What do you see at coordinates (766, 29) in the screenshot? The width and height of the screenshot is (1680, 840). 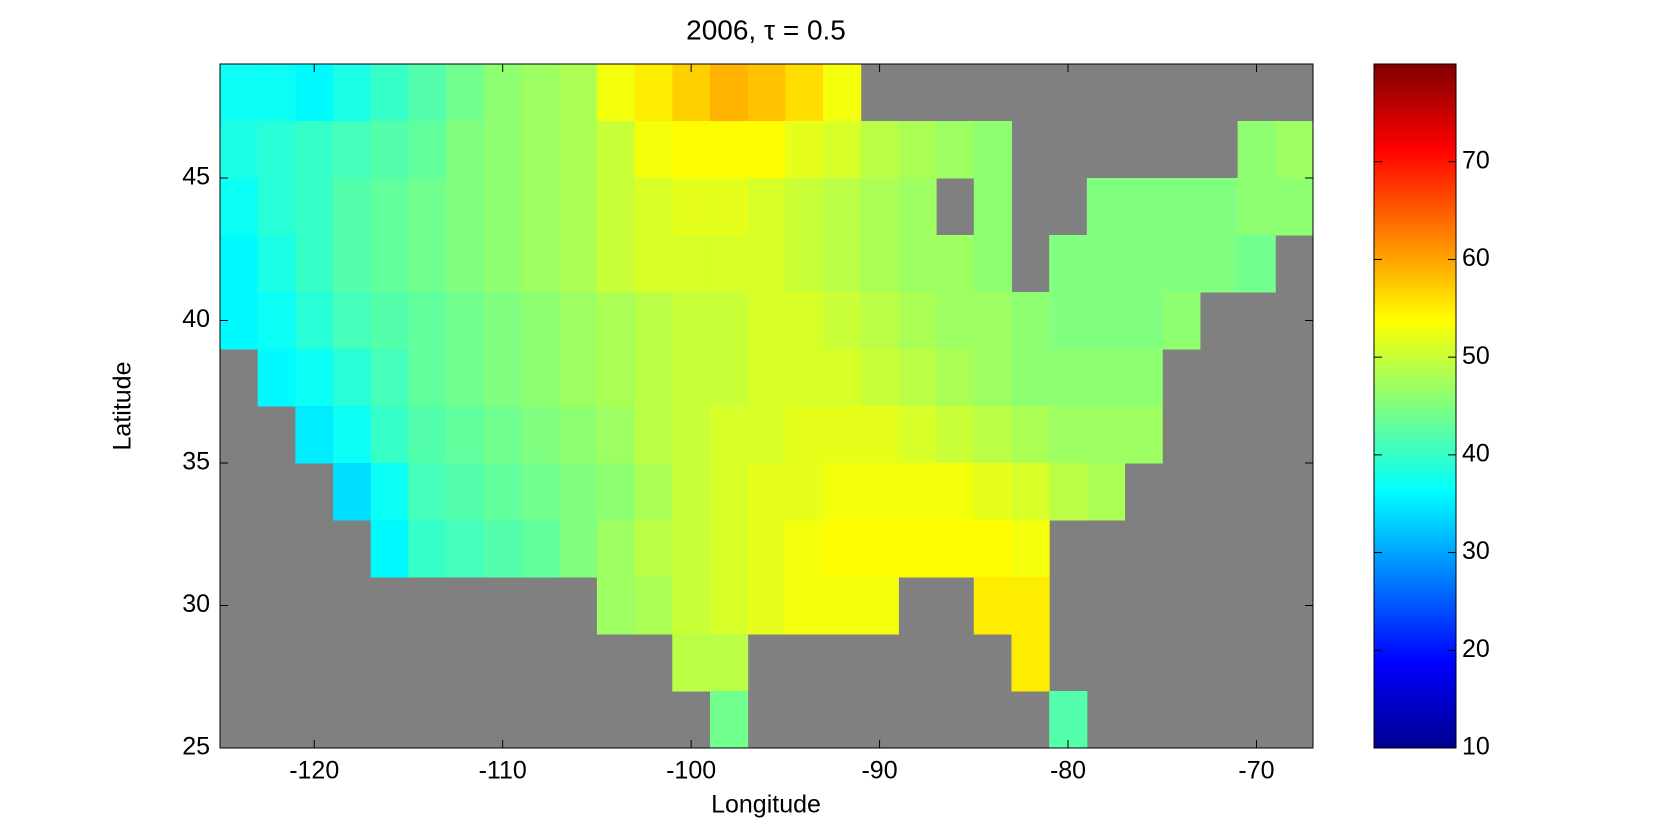 I see `chart-title: 2006, τ = 0.5` at bounding box center [766, 29].